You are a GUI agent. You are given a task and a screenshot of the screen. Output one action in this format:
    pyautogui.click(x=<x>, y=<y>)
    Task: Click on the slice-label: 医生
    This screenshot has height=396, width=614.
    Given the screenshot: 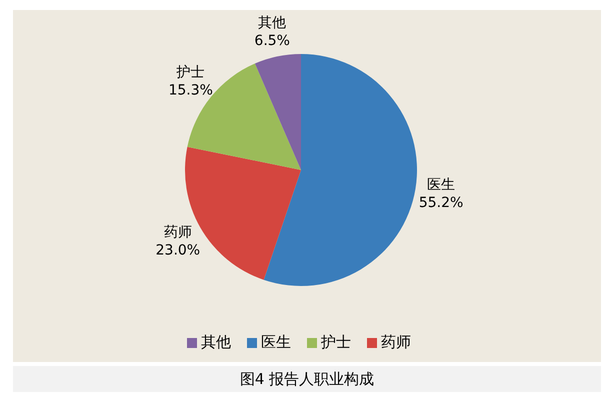 What is the action you would take?
    pyautogui.click(x=441, y=185)
    